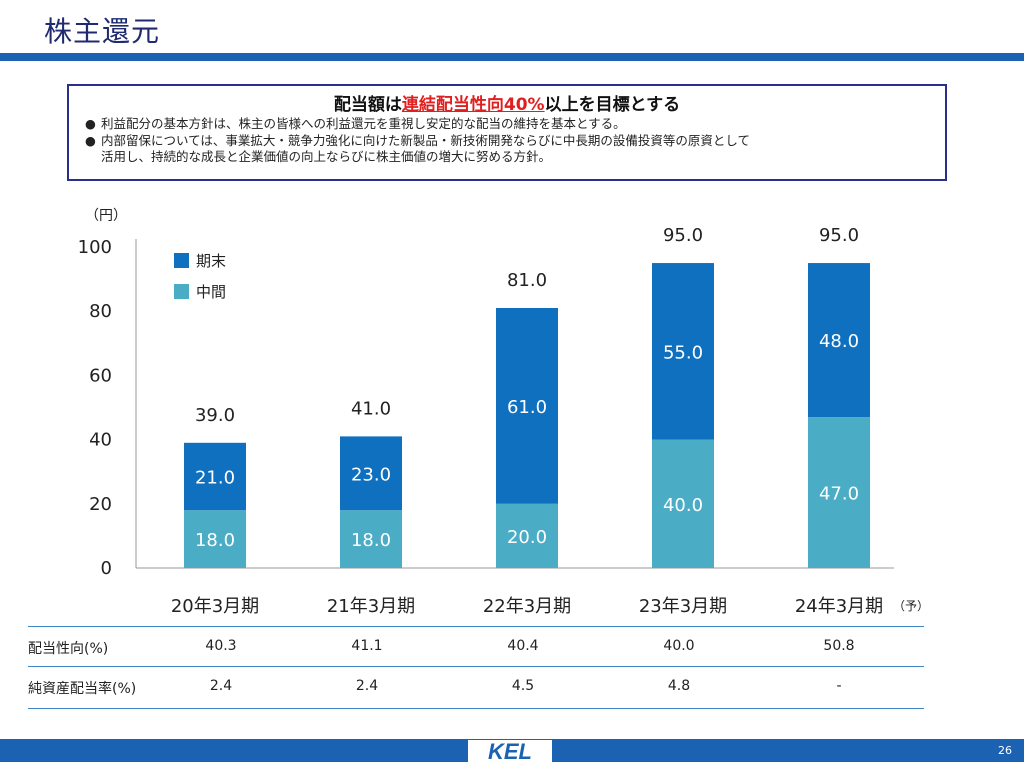  What do you see at coordinates (839, 686) in the screenshot?
I see `table-cell: -` at bounding box center [839, 686].